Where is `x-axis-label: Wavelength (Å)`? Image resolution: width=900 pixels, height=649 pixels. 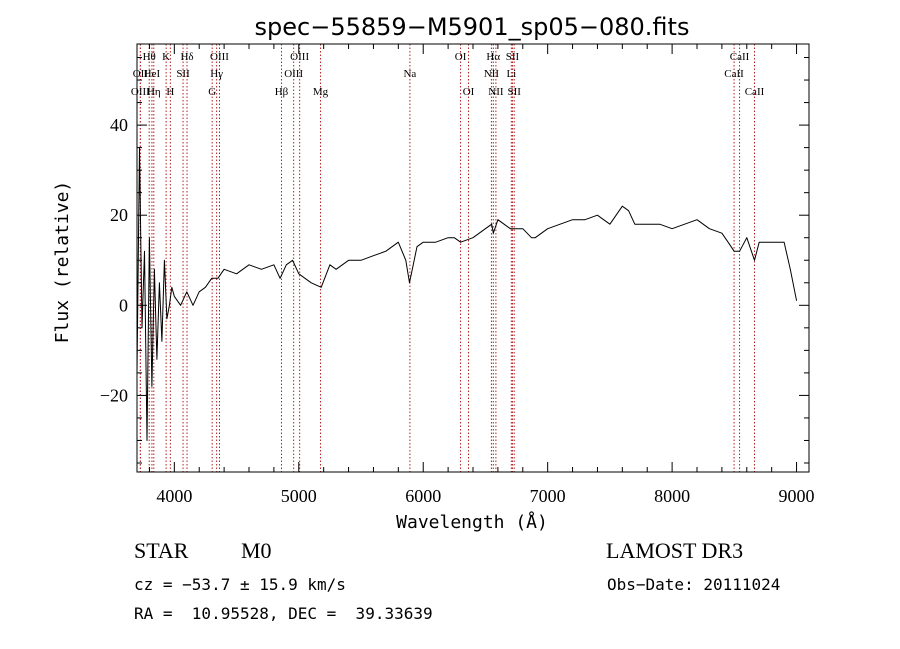
x-axis-label: Wavelength (Å) is located at coordinates (472, 522).